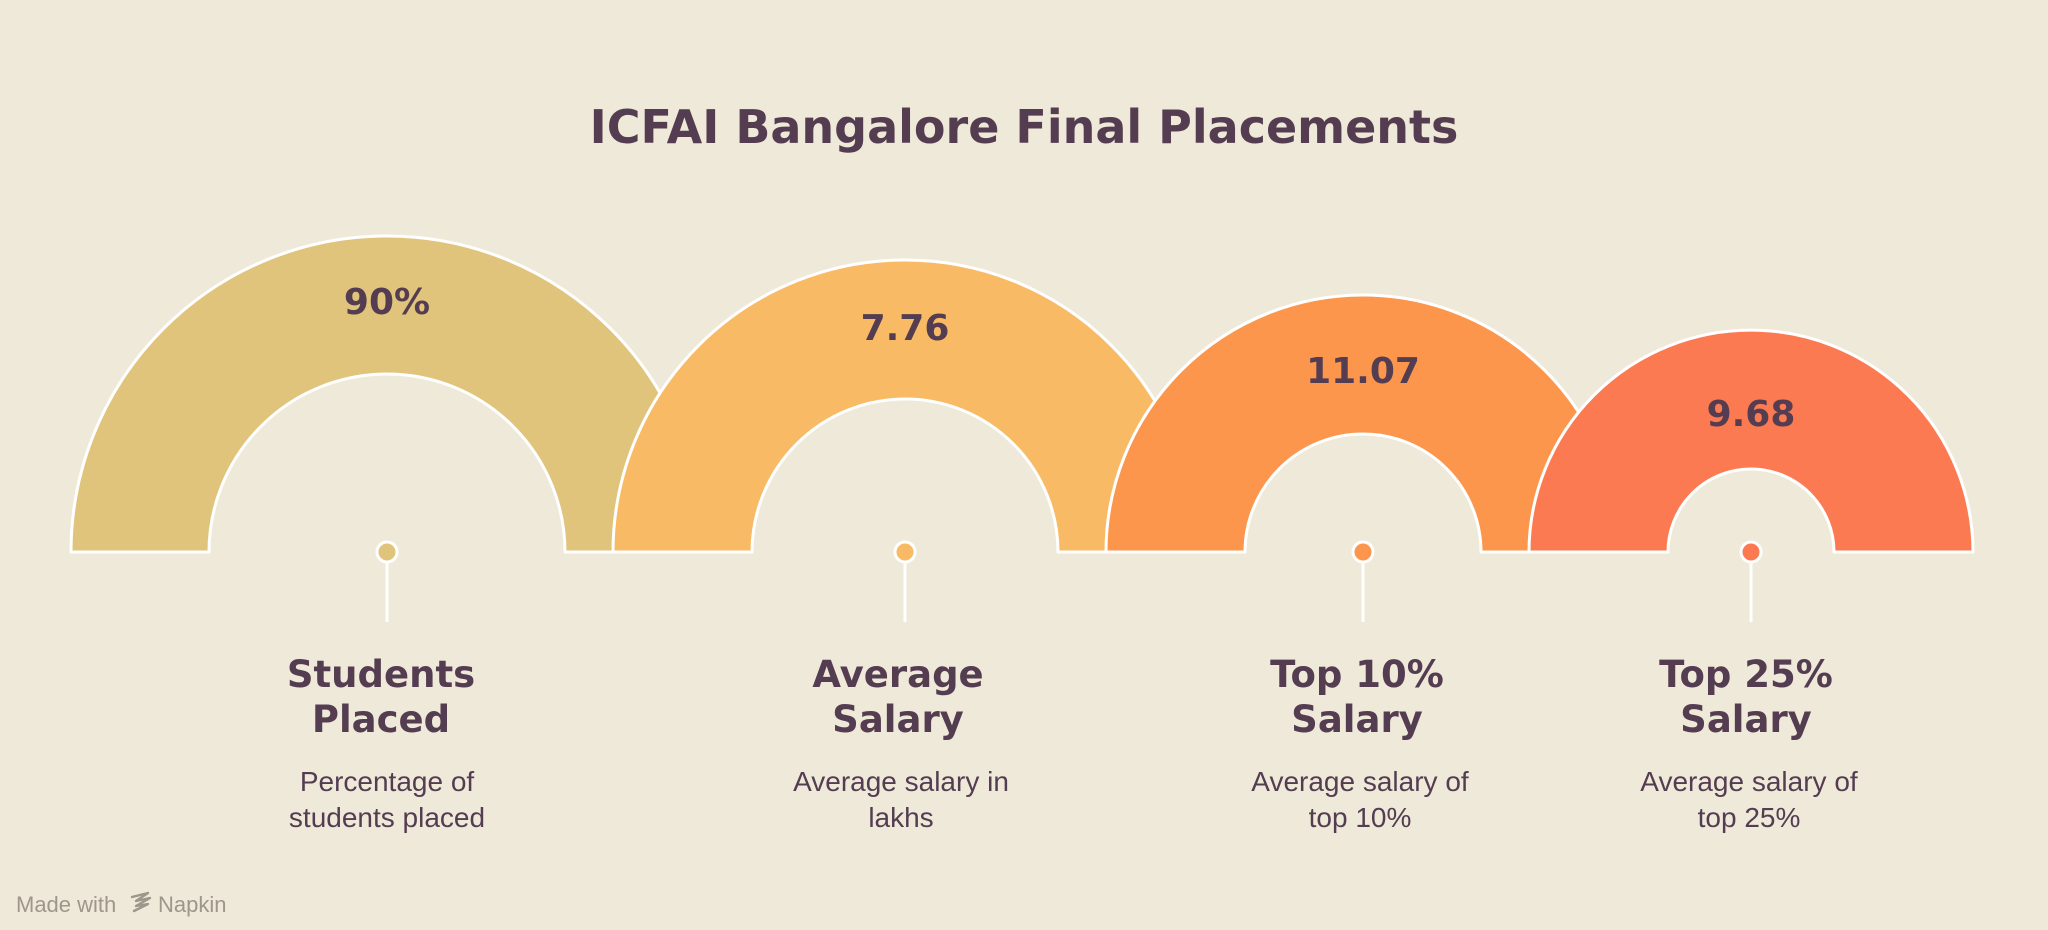 This screenshot has width=2048, height=930. Describe the element at coordinates (141, 902) in the screenshot. I see `napkin-logo-icon` at that location.